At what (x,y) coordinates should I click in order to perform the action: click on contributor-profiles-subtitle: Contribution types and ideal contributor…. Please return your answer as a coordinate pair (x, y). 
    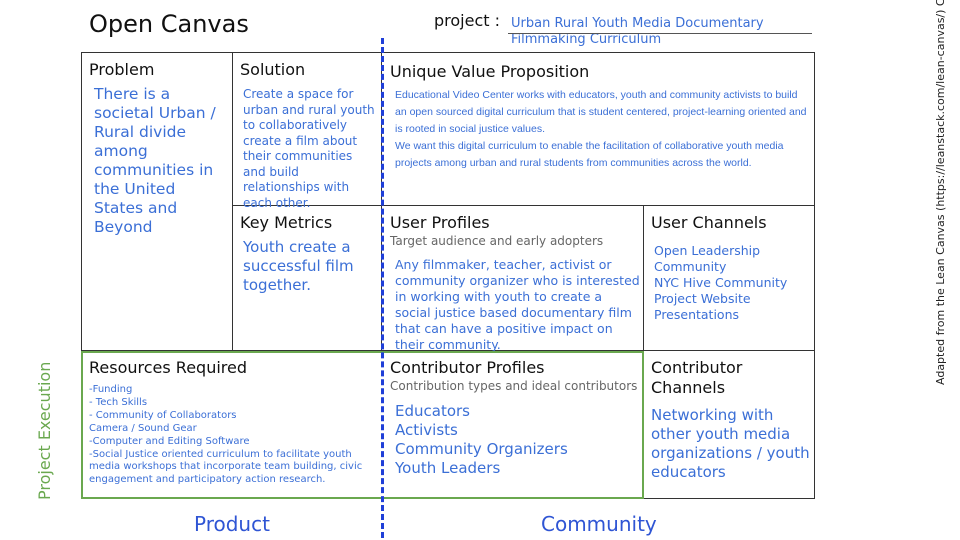
    Looking at the image, I should click on (514, 386).